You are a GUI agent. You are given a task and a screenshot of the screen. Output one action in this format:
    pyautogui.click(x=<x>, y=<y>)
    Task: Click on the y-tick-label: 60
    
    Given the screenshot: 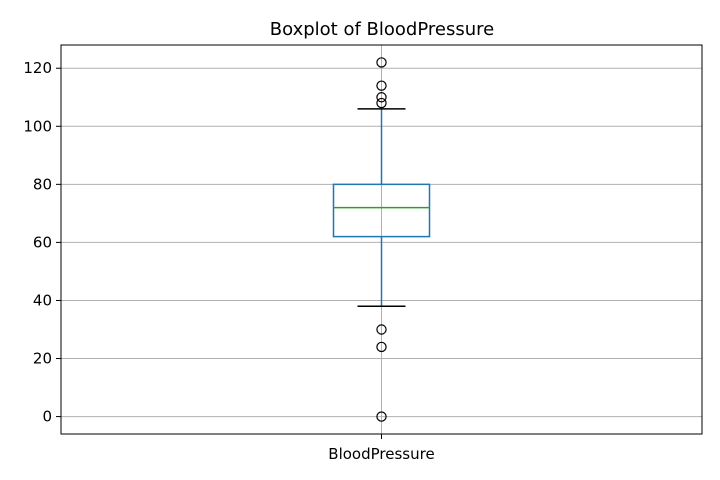 What is the action you would take?
    pyautogui.click(x=42, y=242)
    